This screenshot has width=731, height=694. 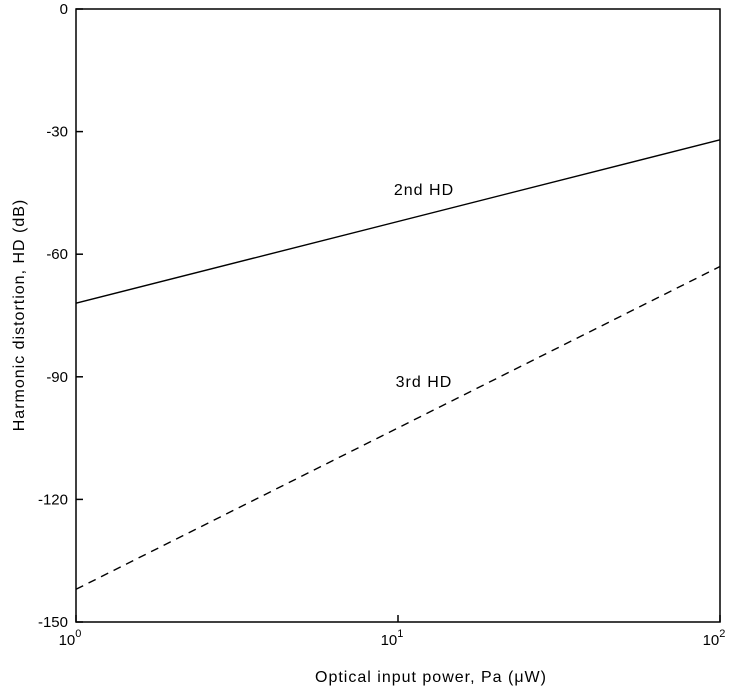 I want to click on x-axis-ticks: 10⁰ 10¹ 10², so click(x=392, y=632).